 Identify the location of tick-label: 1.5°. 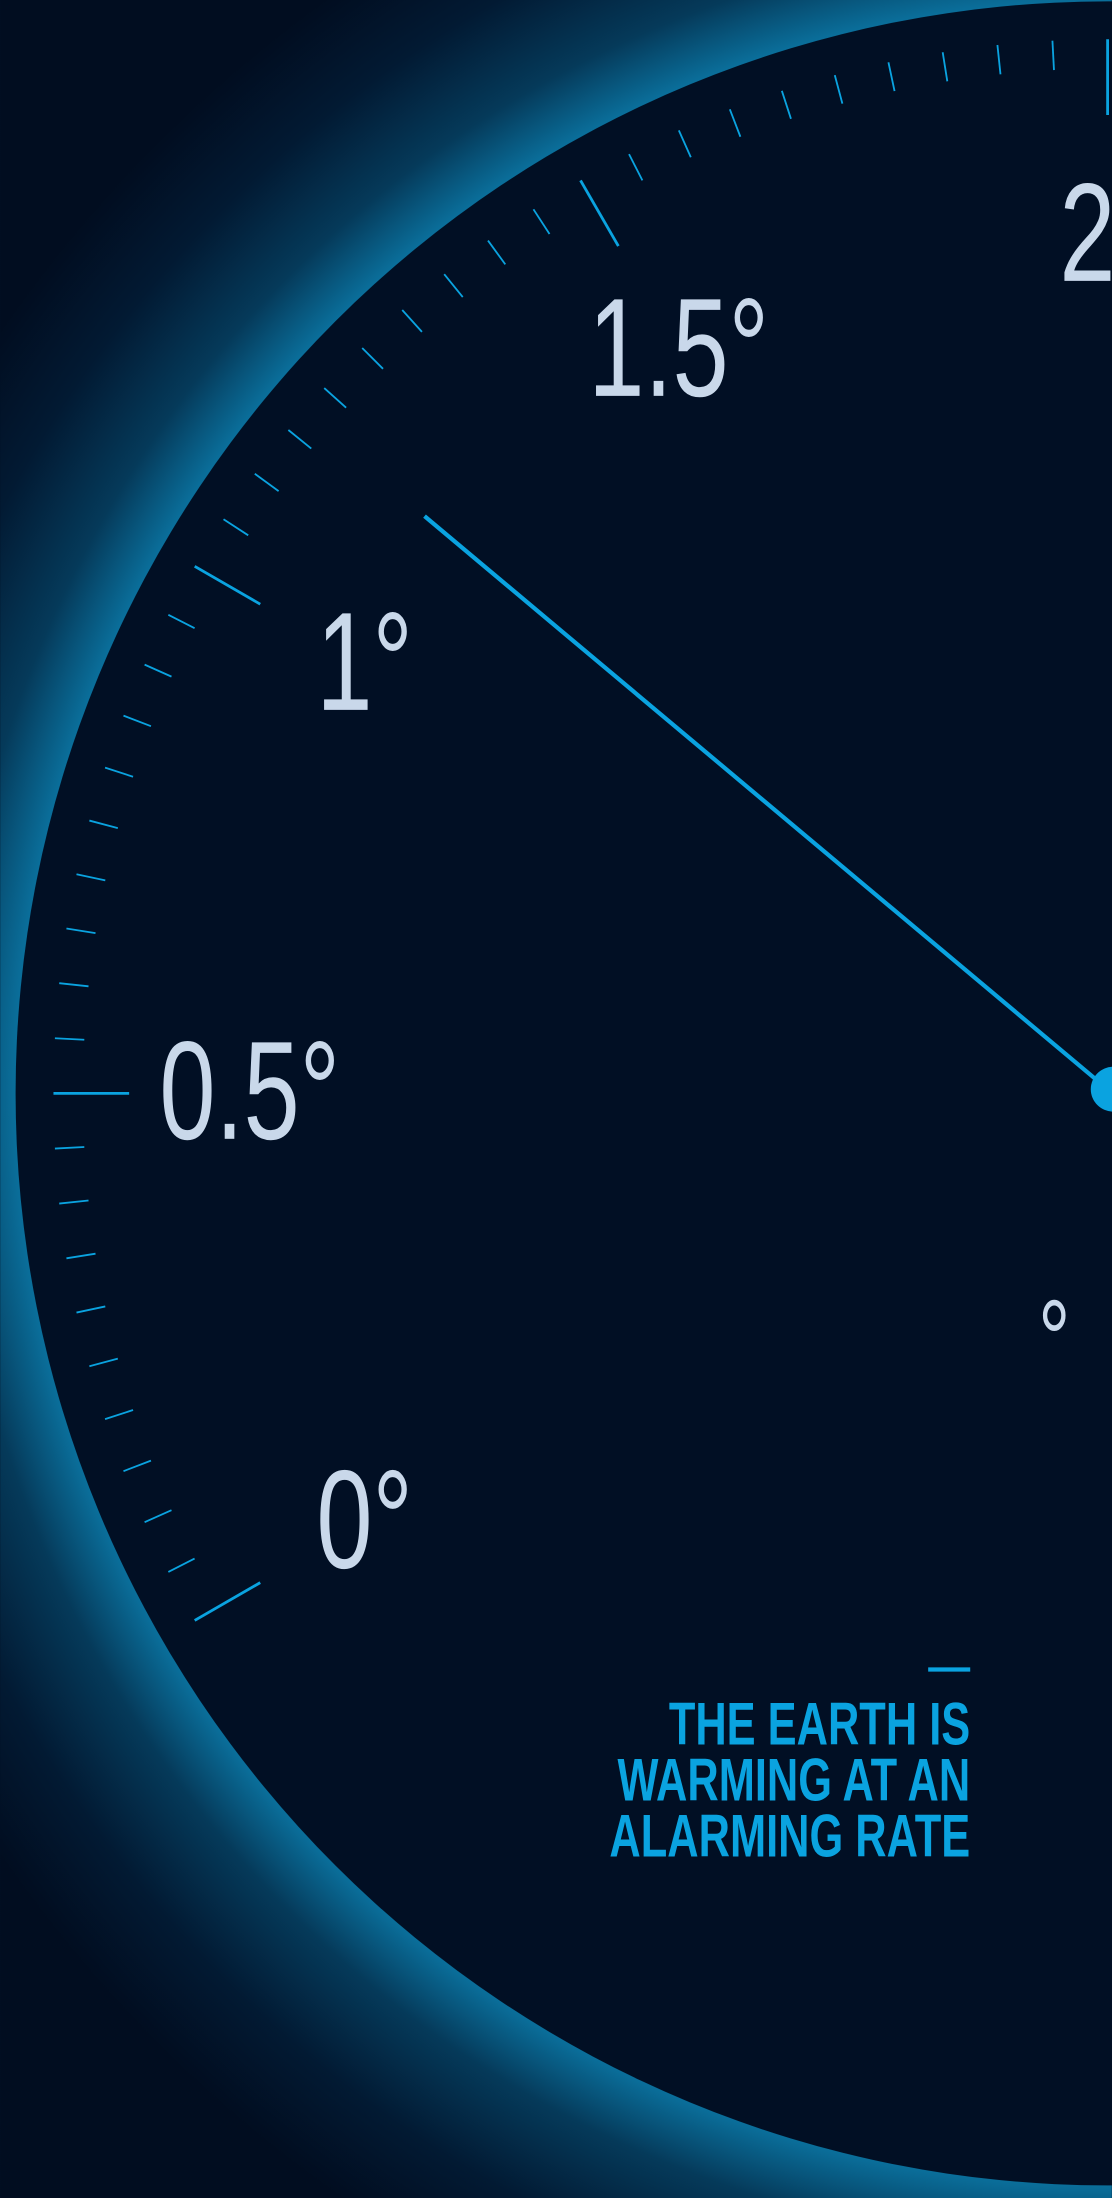
(678, 346).